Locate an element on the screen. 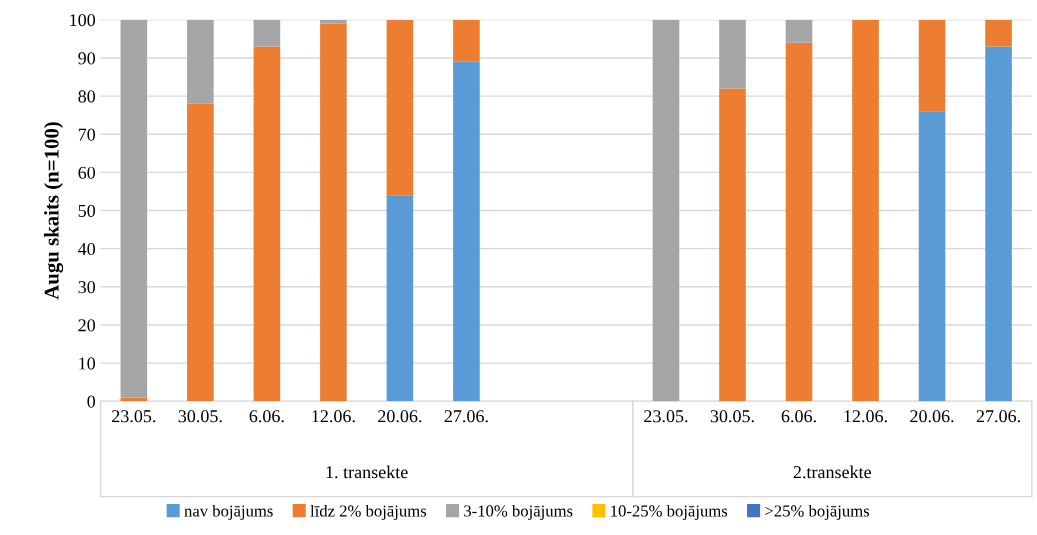  y-tick-label: 60 is located at coordinates (87, 172).